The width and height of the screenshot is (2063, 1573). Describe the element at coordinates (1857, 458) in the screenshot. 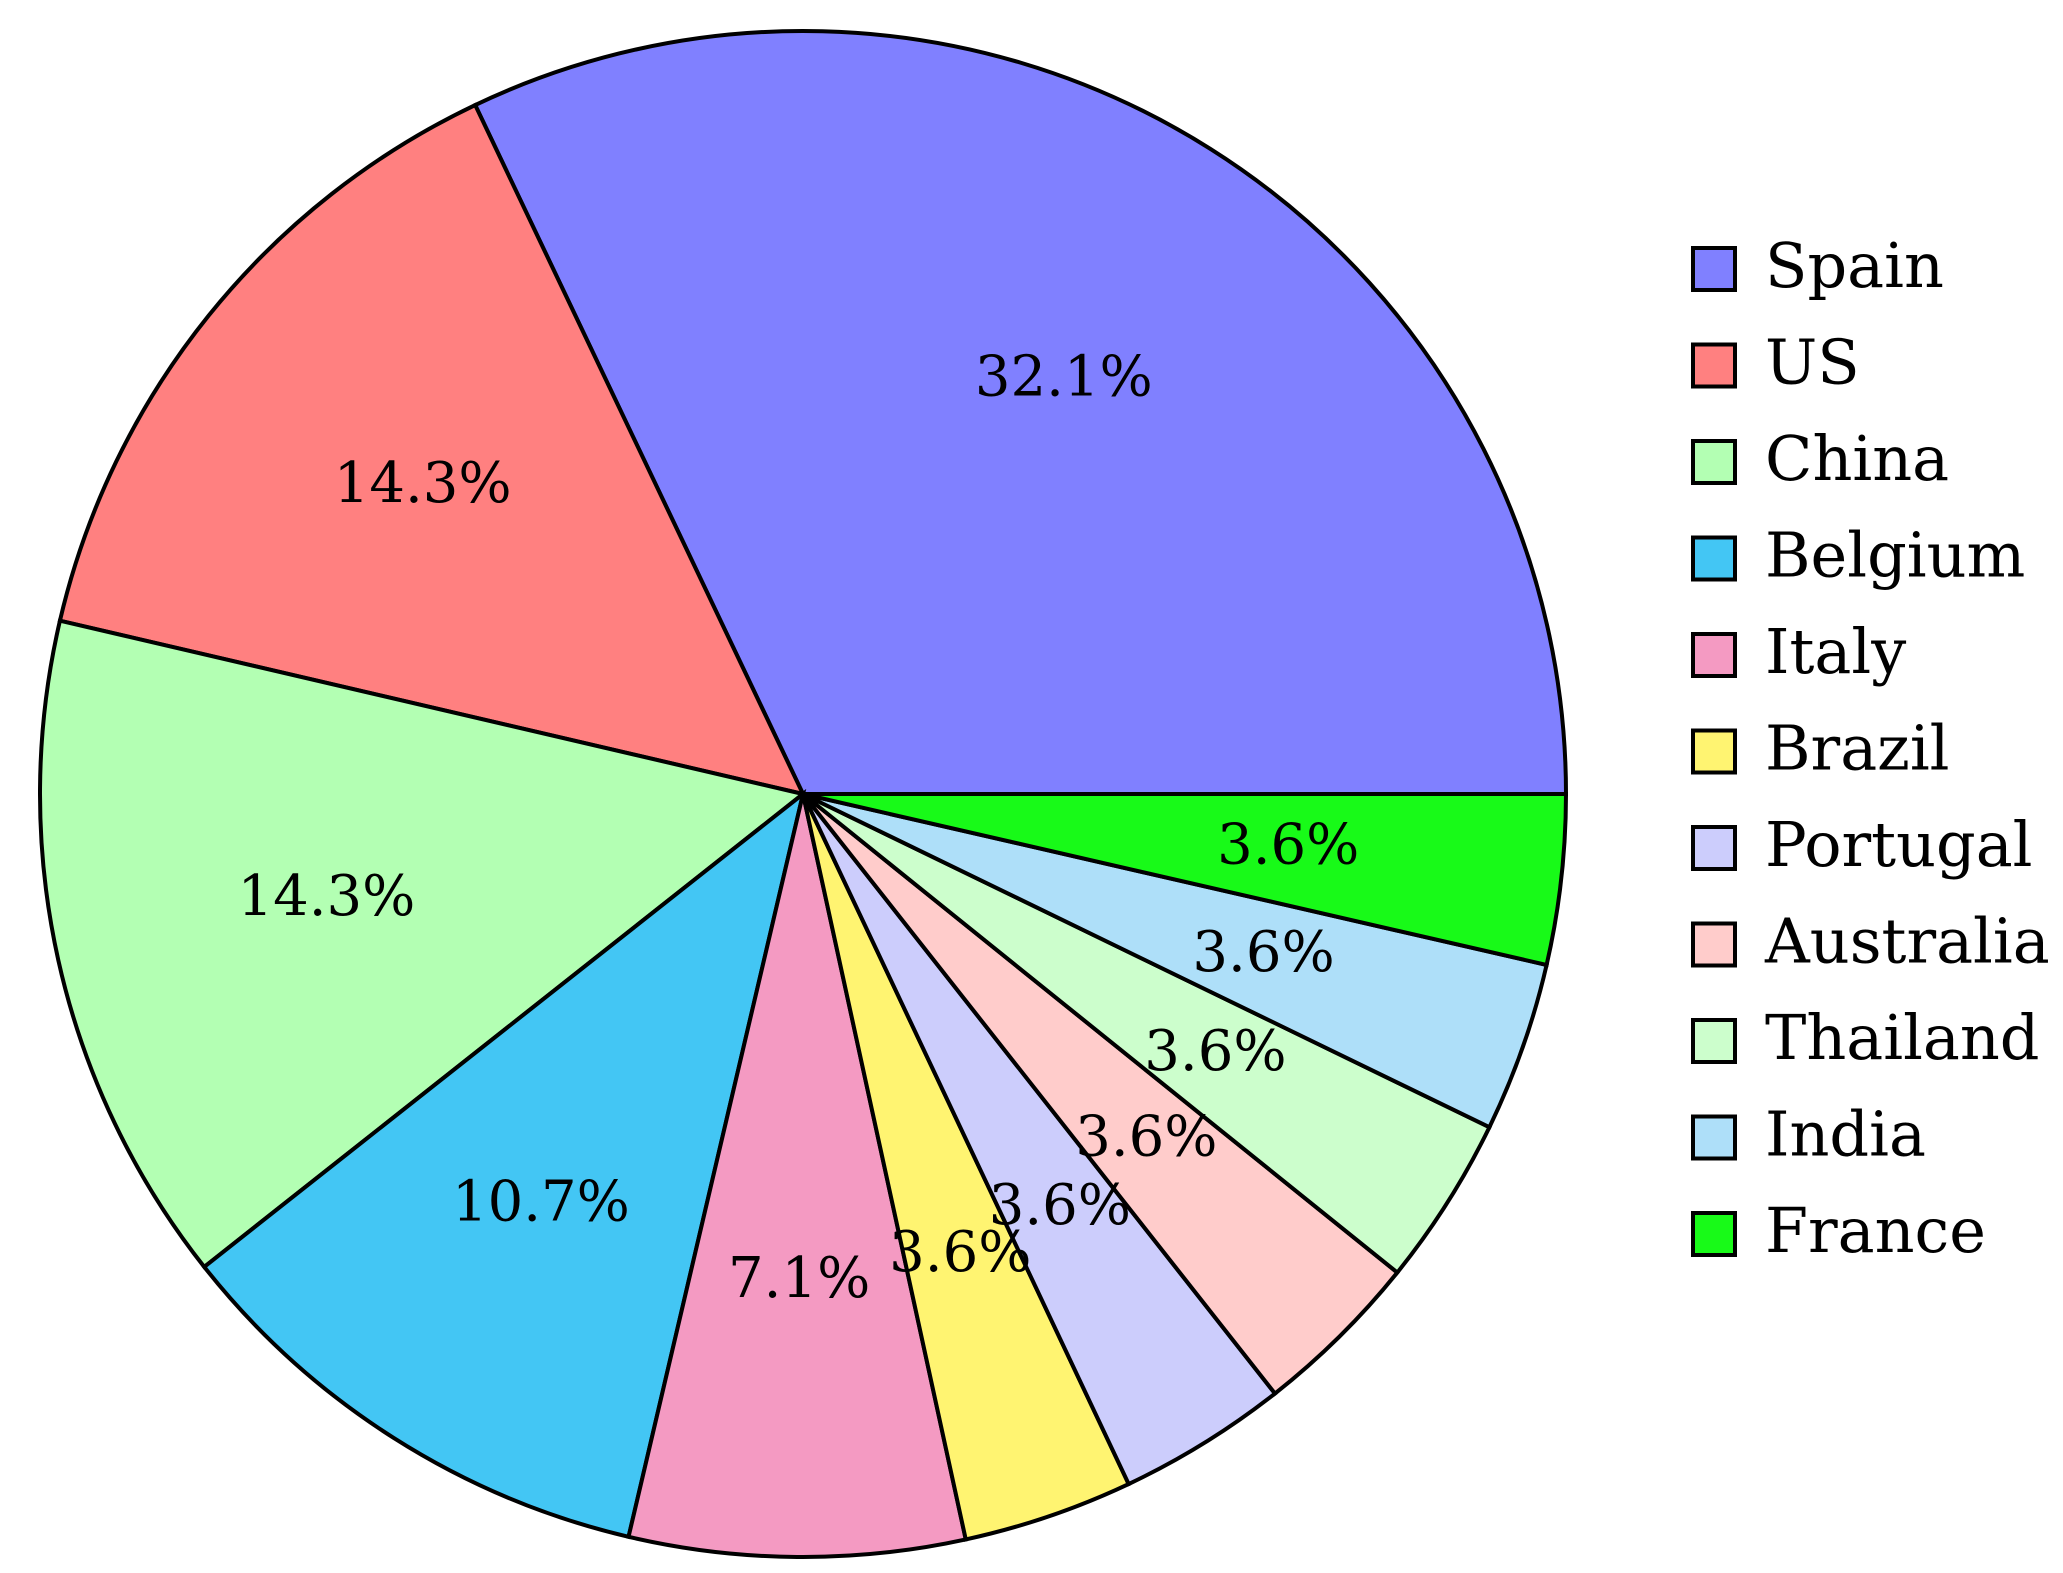

I see `legend-label-china: China` at that location.